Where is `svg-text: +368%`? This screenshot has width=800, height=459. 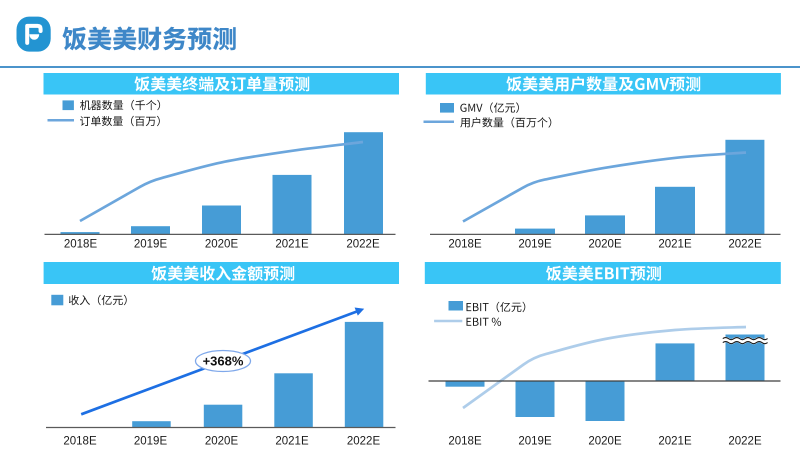 svg-text: +368% is located at coordinates (223, 361).